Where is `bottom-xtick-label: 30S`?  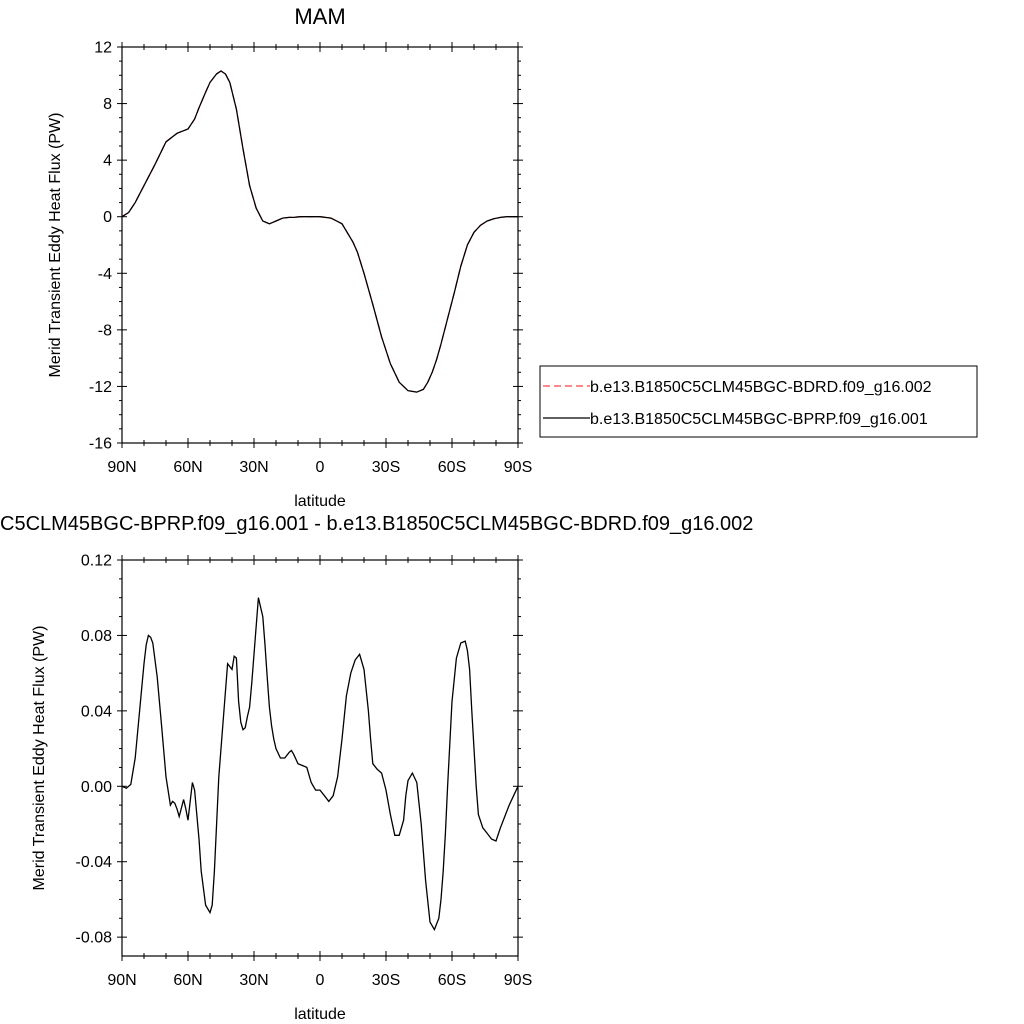 bottom-xtick-label: 30S is located at coordinates (386, 980).